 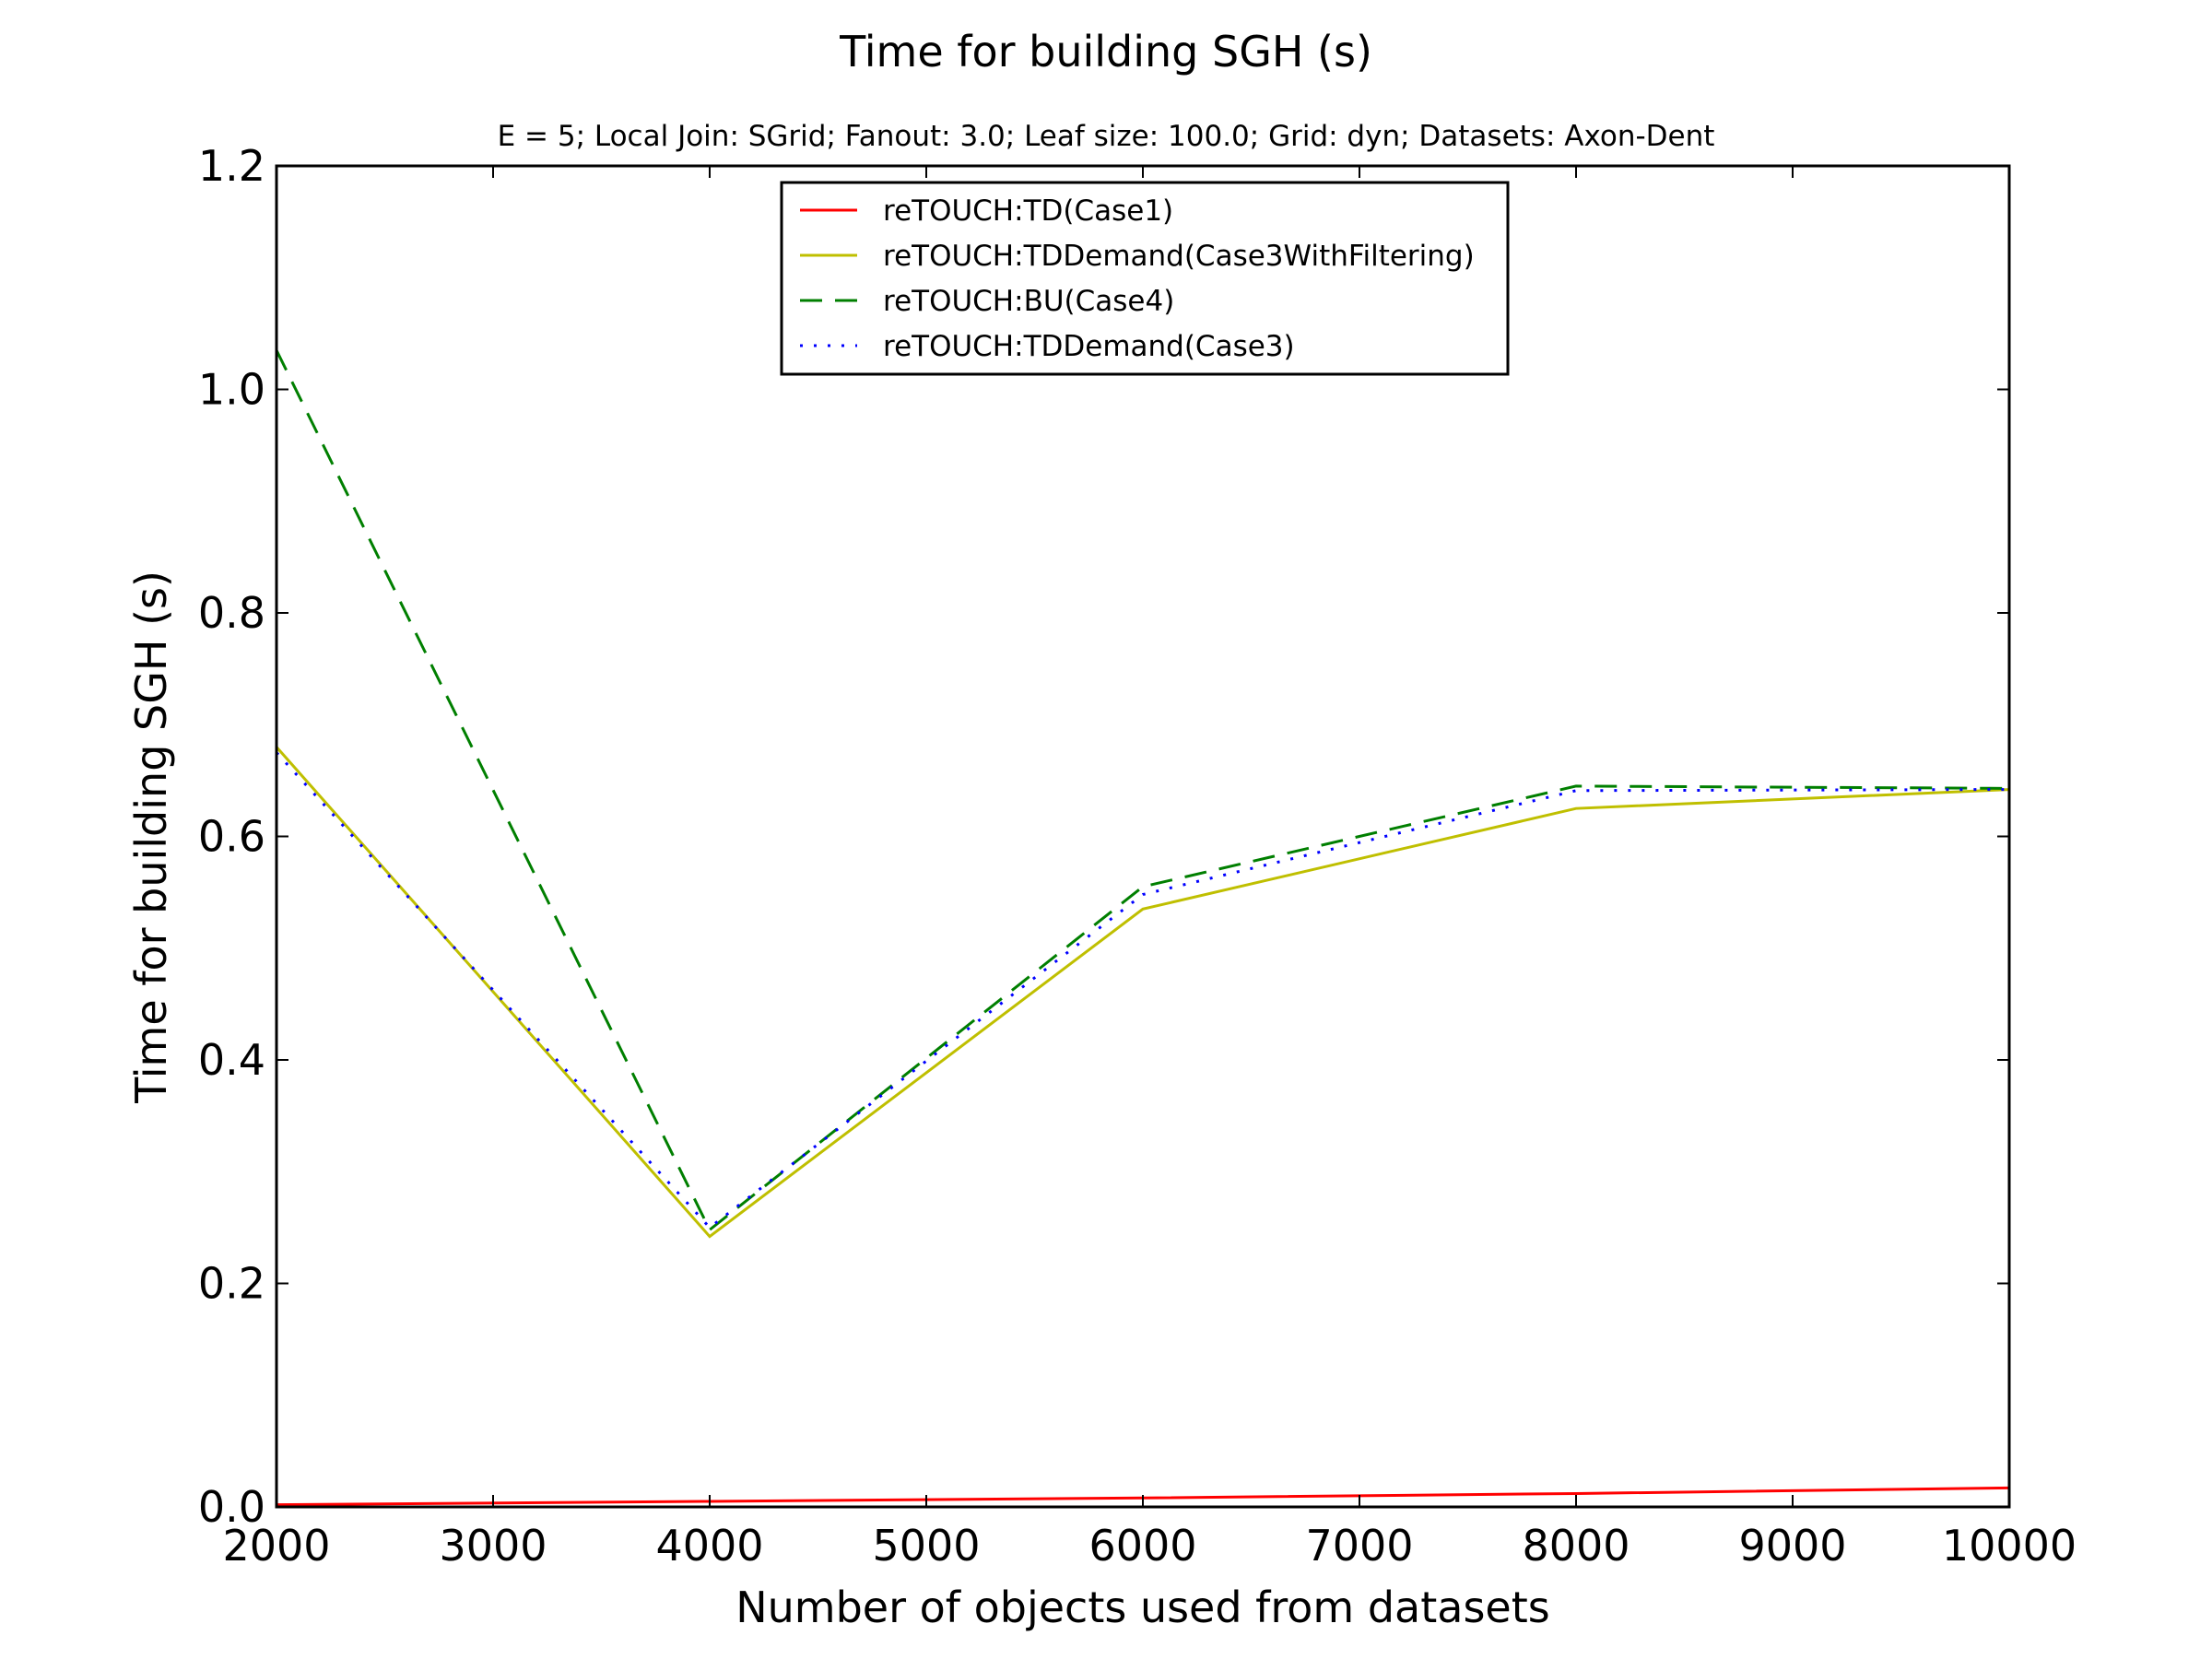 What do you see at coordinates (1142, 1546) in the screenshot?
I see `x-tick-label-6000: 6000` at bounding box center [1142, 1546].